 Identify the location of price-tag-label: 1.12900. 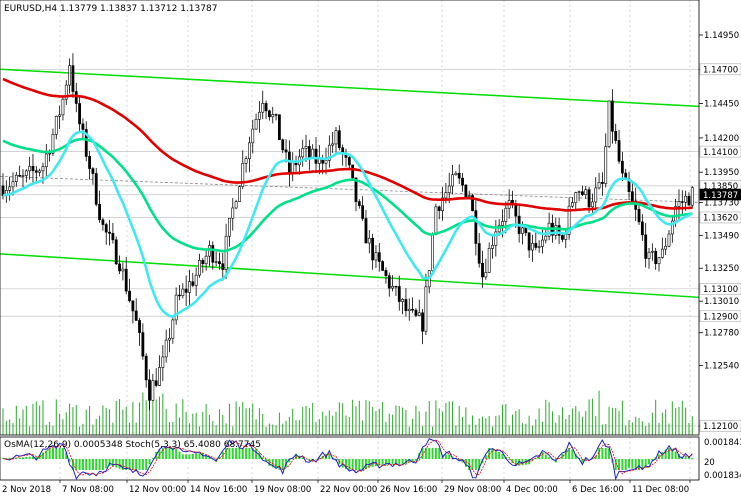
(720, 317).